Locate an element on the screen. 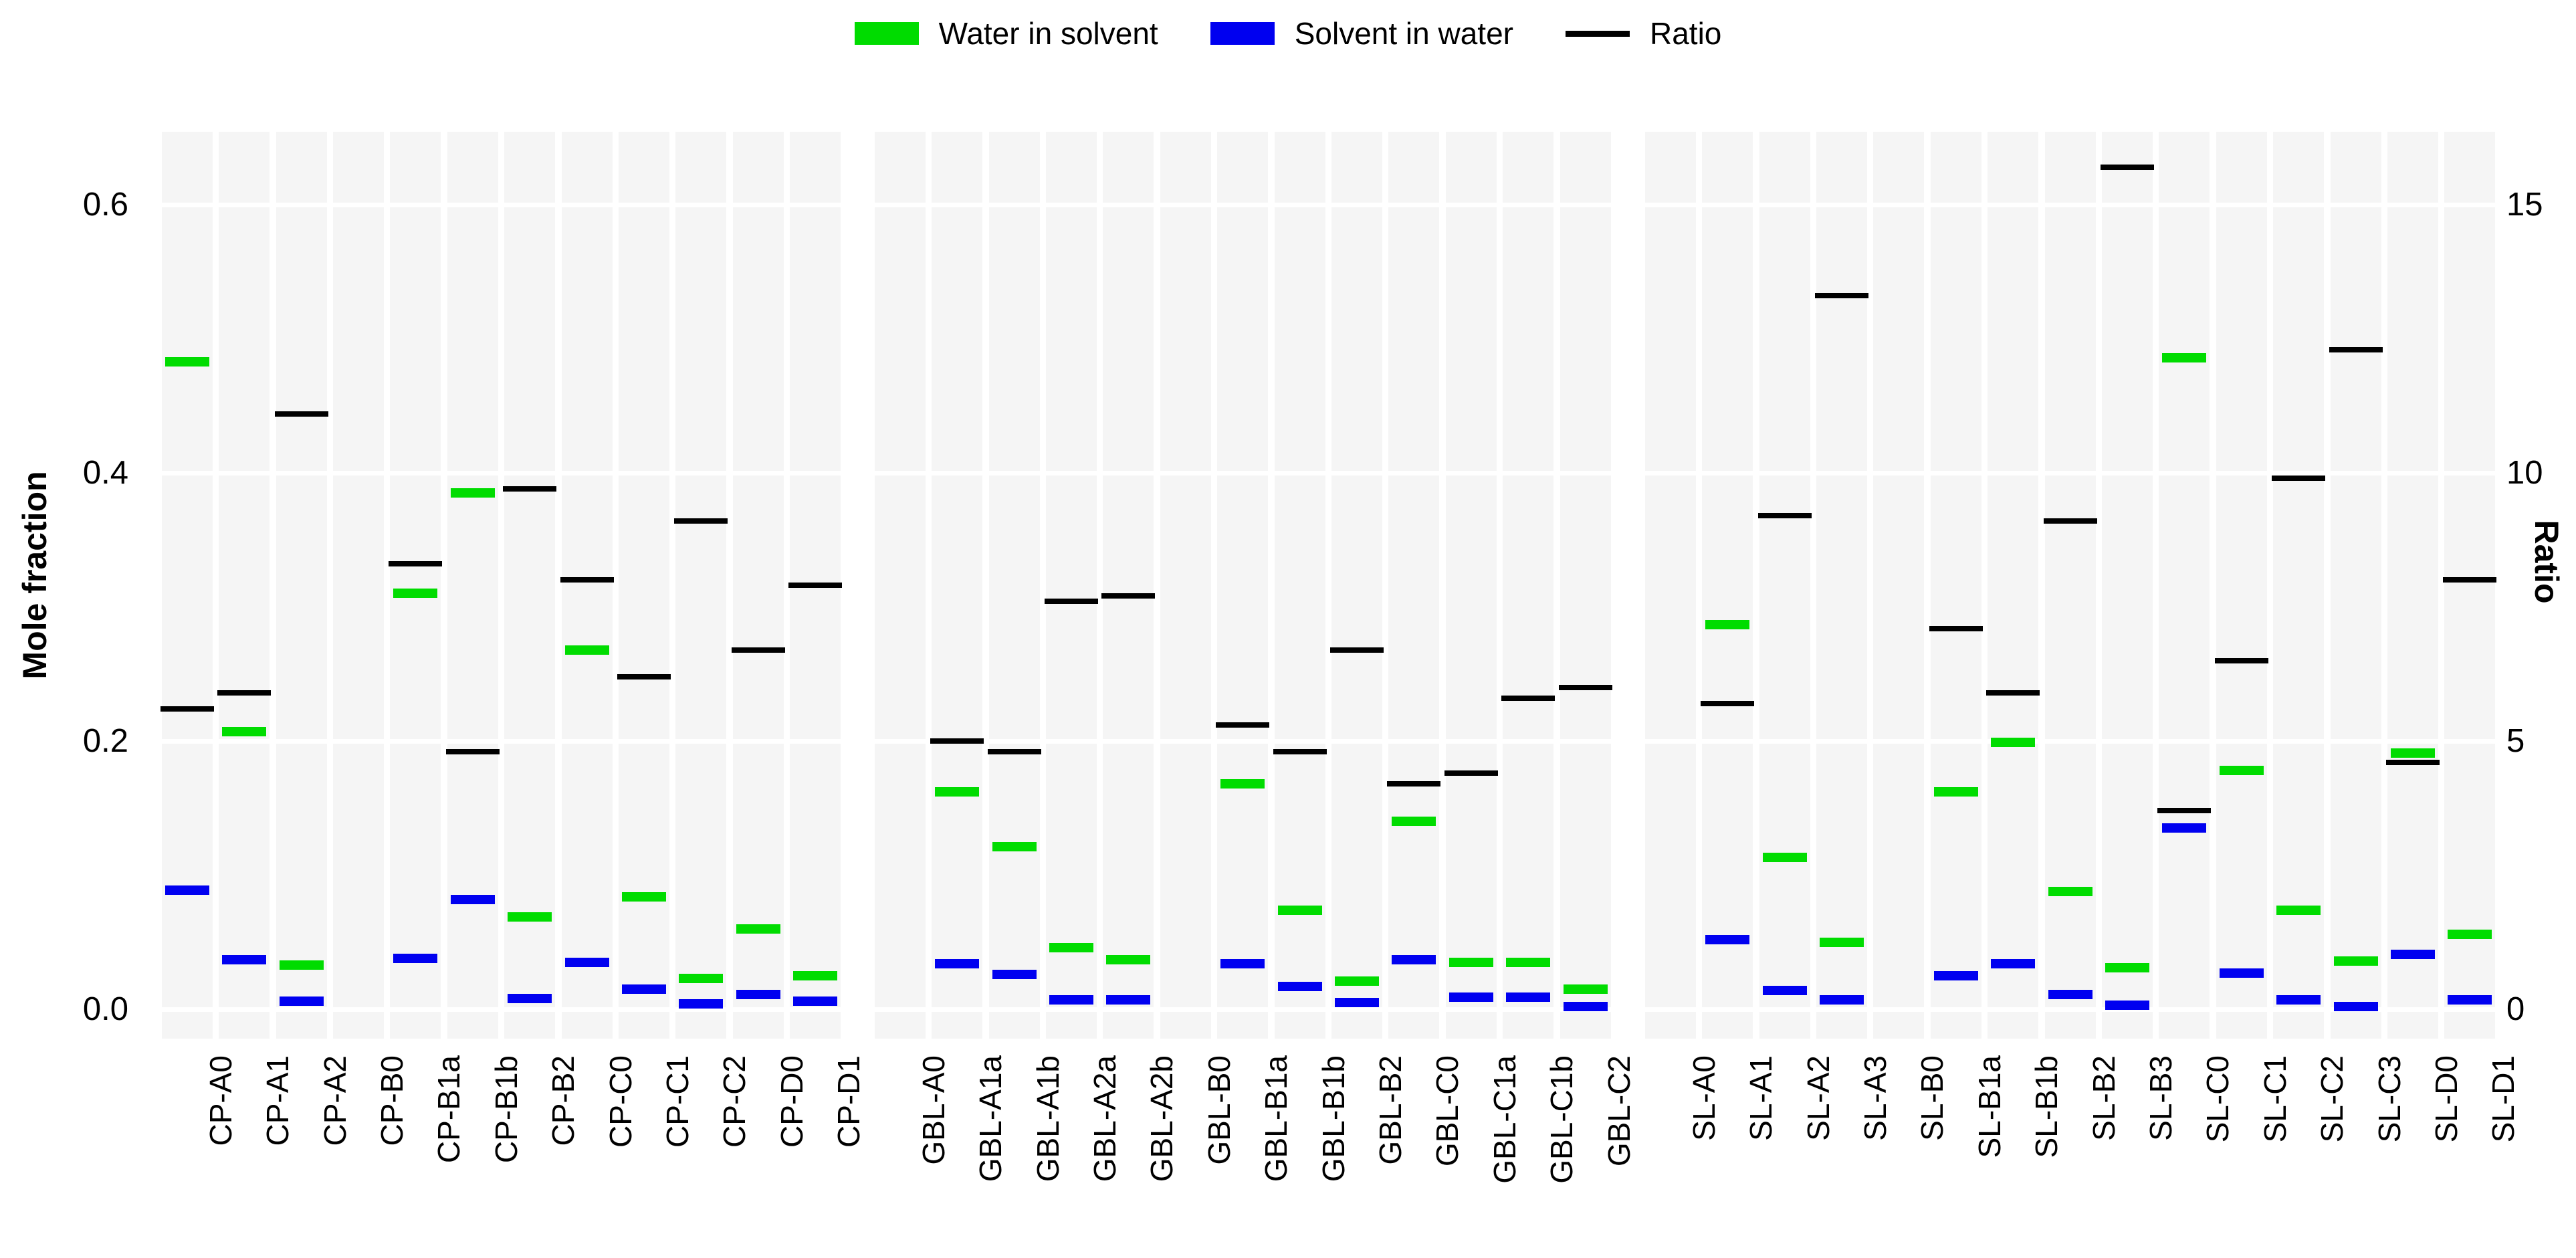 The height and width of the screenshot is (1258, 2576). ratio-marker-CP-B1a is located at coordinates (416, 564).